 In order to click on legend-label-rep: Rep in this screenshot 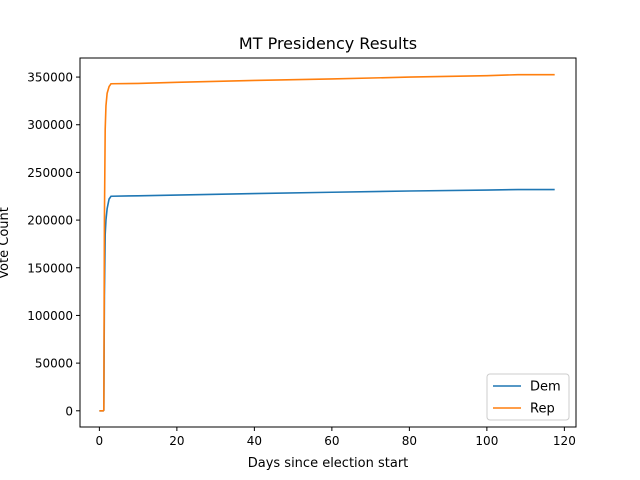, I will do `click(542, 409)`.